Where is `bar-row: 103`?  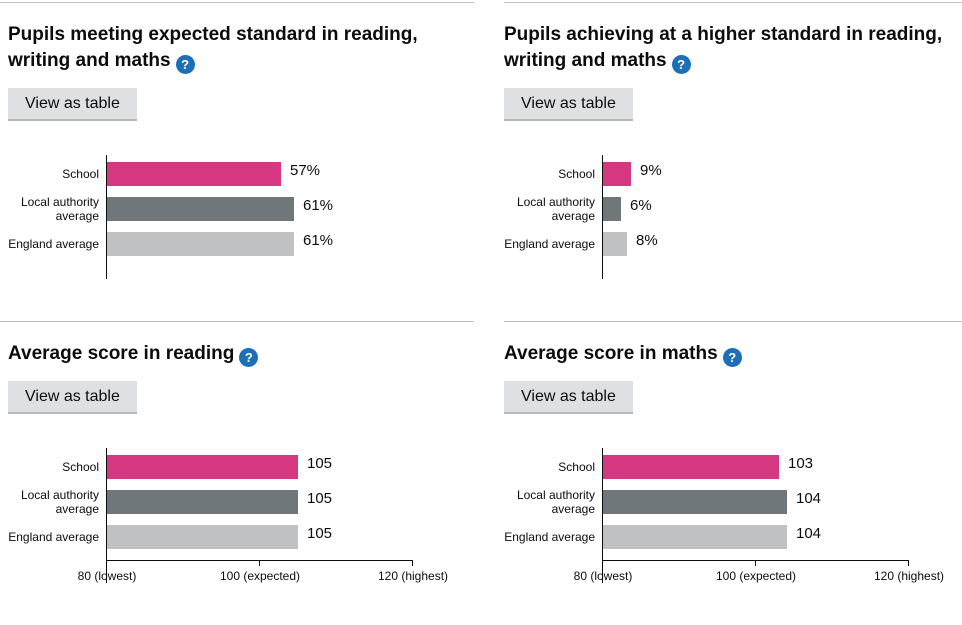
bar-row: 103 is located at coordinates (782, 467).